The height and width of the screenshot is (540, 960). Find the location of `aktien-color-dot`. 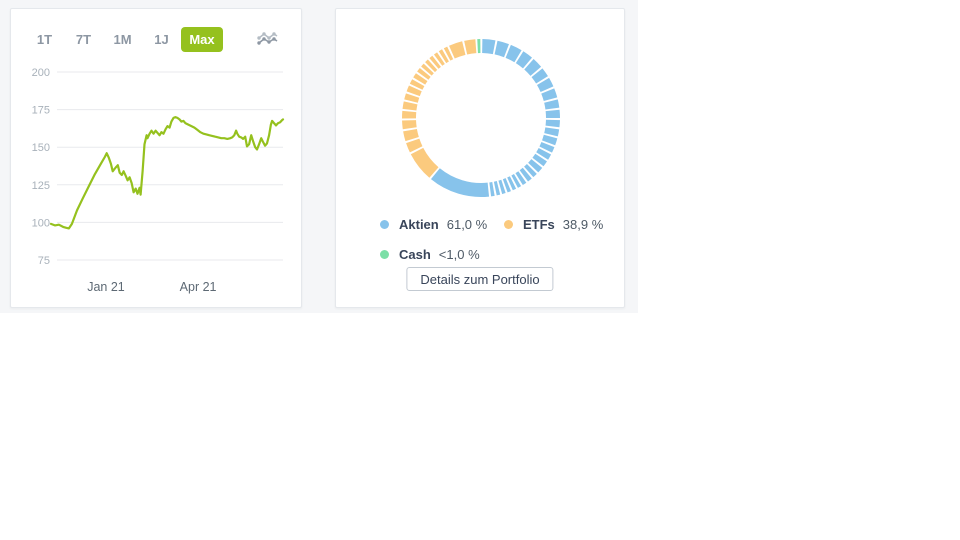

aktien-color-dot is located at coordinates (384, 224).